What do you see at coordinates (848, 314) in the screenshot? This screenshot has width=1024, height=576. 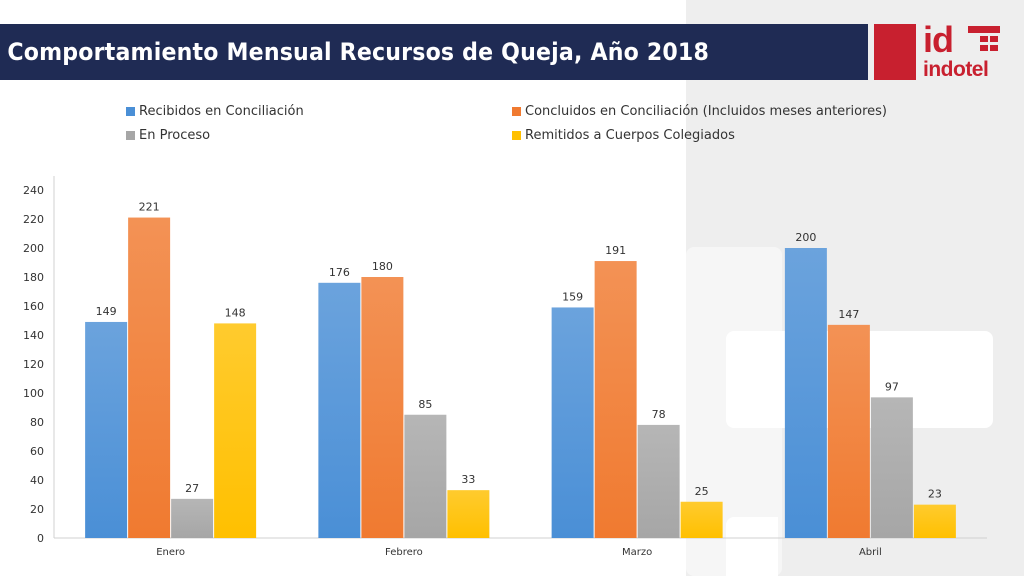 I see `data-label: 147` at bounding box center [848, 314].